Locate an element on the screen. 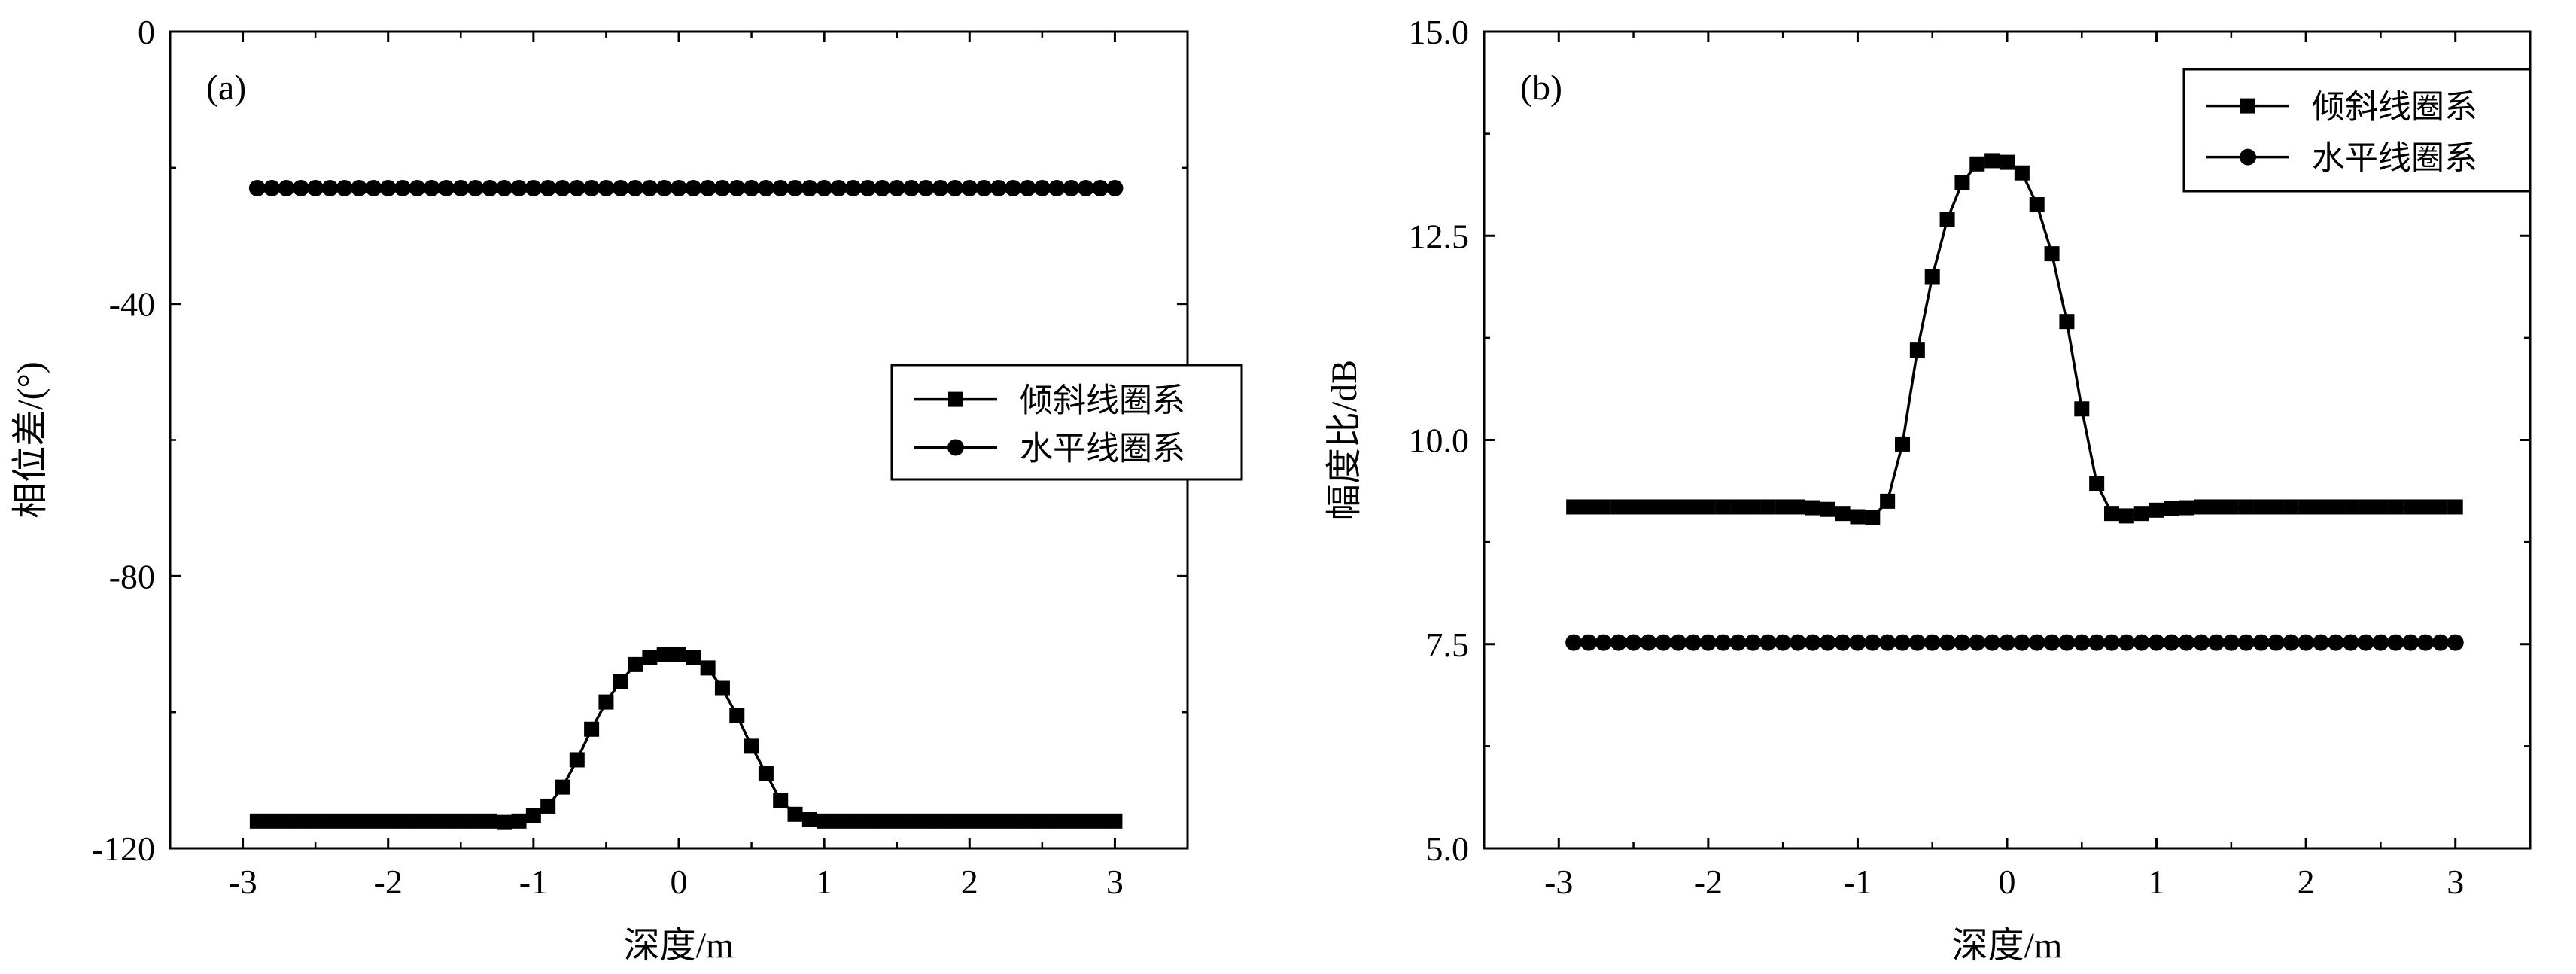 This screenshot has width=2576, height=974. legend-marker-circle is located at coordinates (955, 447).